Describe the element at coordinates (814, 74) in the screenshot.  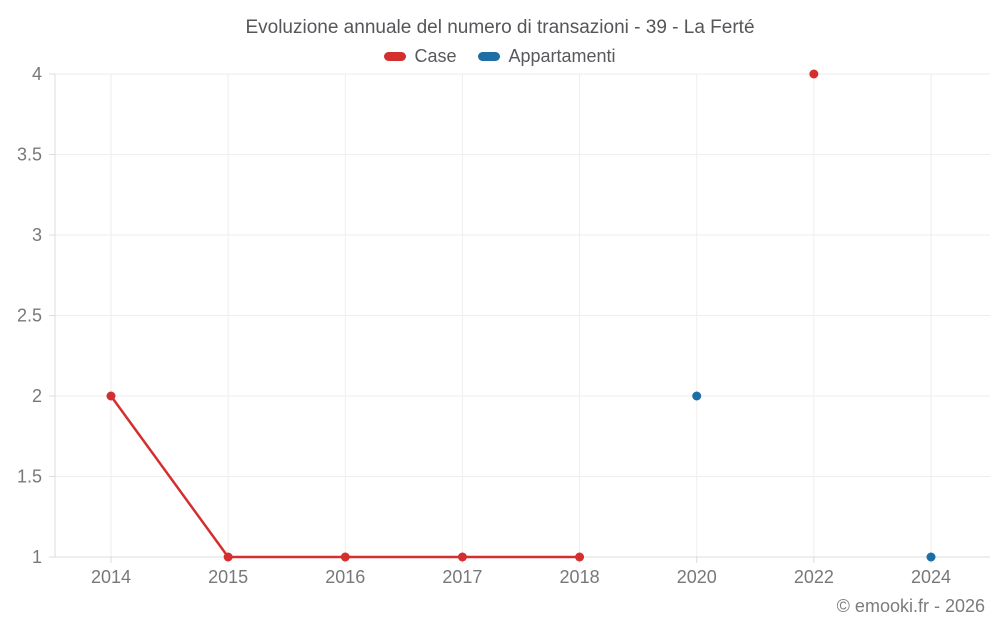
I see `data-point-case-2022` at that location.